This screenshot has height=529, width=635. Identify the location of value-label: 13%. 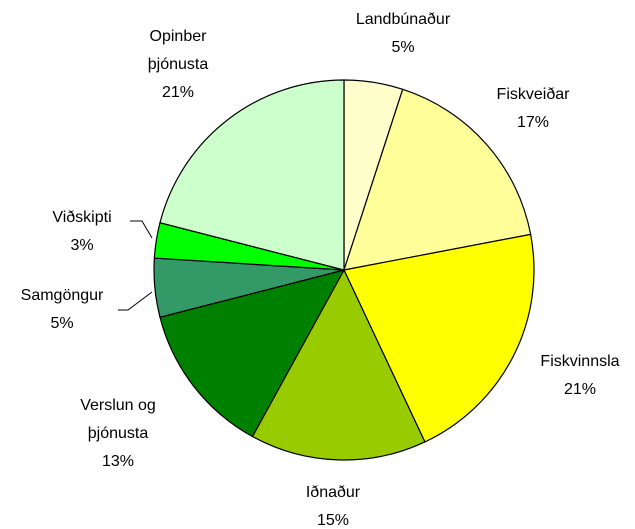
(118, 461).